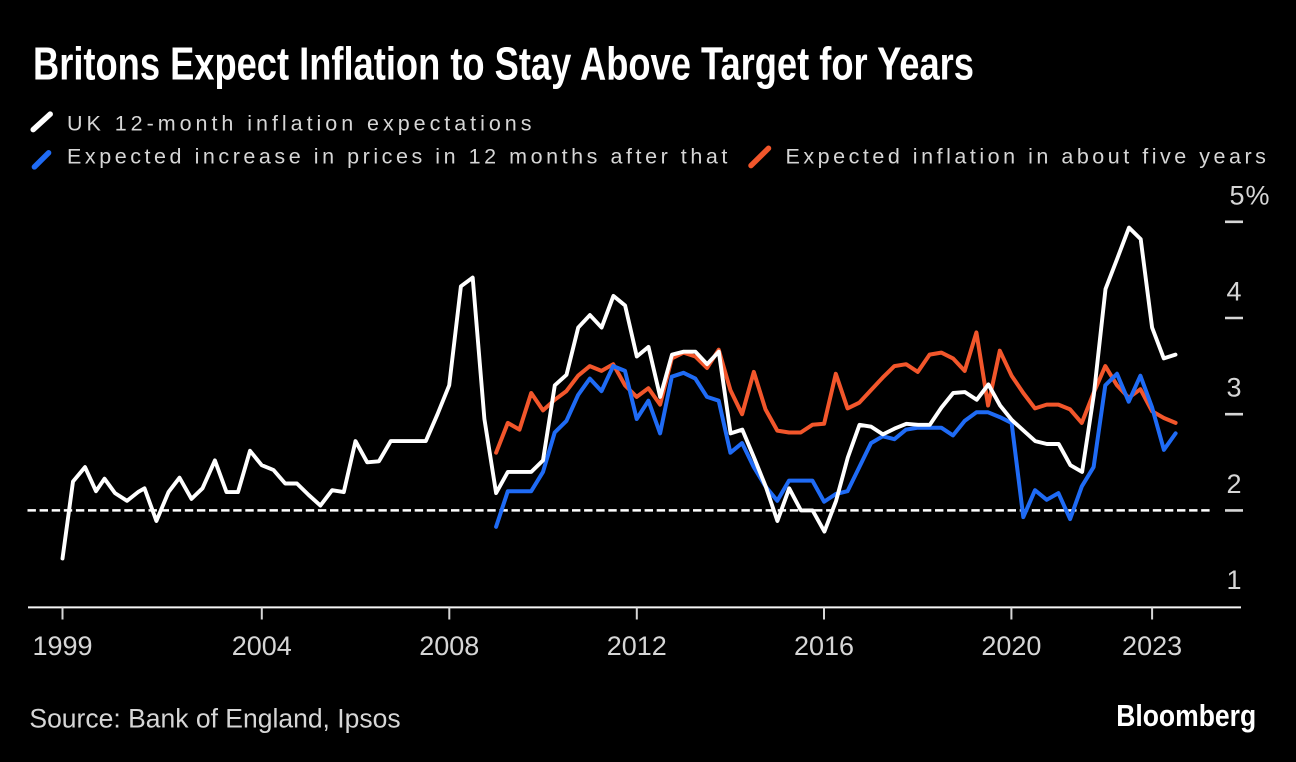 The image size is (1296, 762). Describe the element at coordinates (449, 646) in the screenshot. I see `svg-text: 2008` at that location.